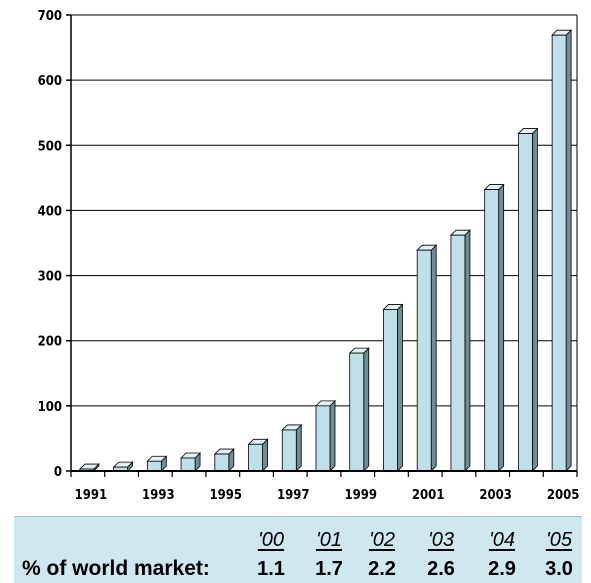 This screenshot has height=583, width=591. Describe the element at coordinates (271, 540) in the screenshot. I see `market-year-00: '00` at that location.